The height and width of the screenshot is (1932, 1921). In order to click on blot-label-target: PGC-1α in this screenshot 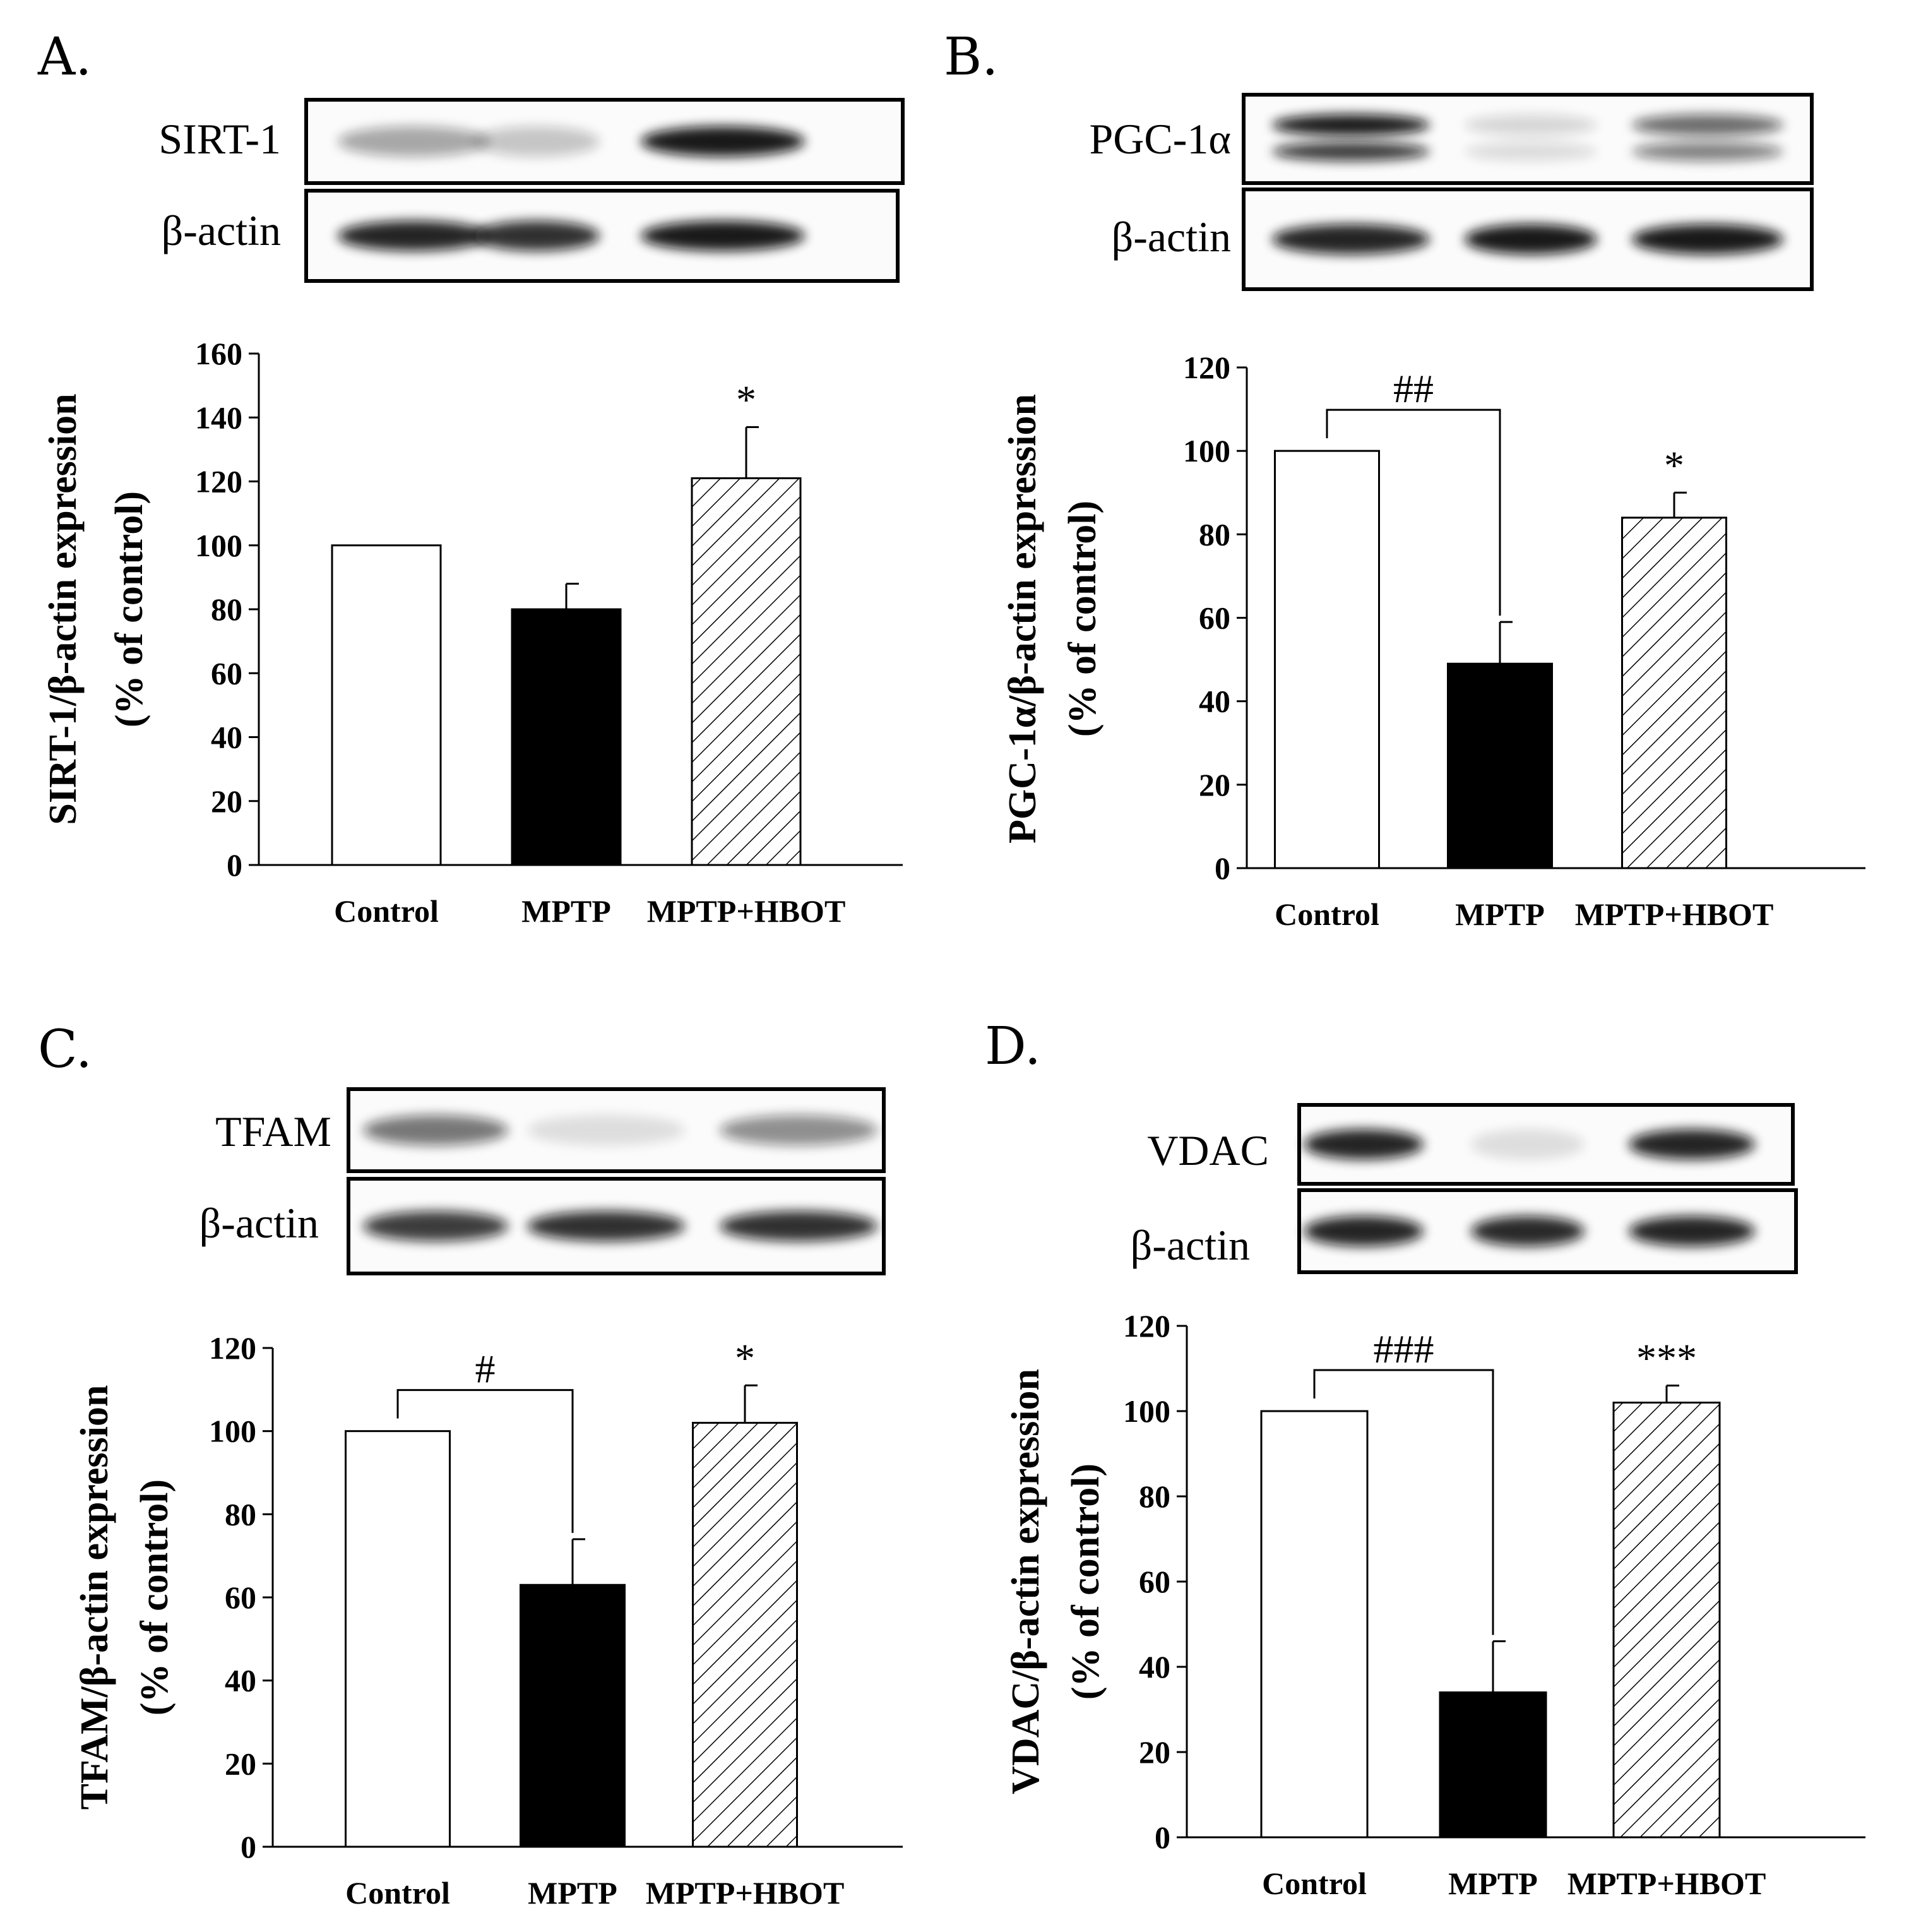, I will do `click(1160, 139)`.